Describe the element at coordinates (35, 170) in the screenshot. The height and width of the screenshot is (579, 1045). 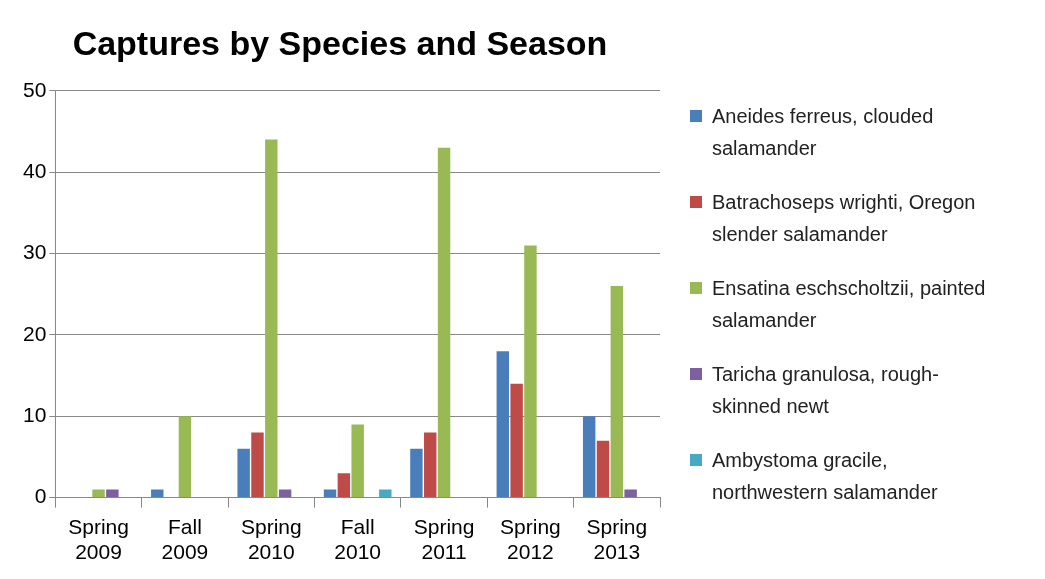
I see `y-tick-label: 40` at that location.